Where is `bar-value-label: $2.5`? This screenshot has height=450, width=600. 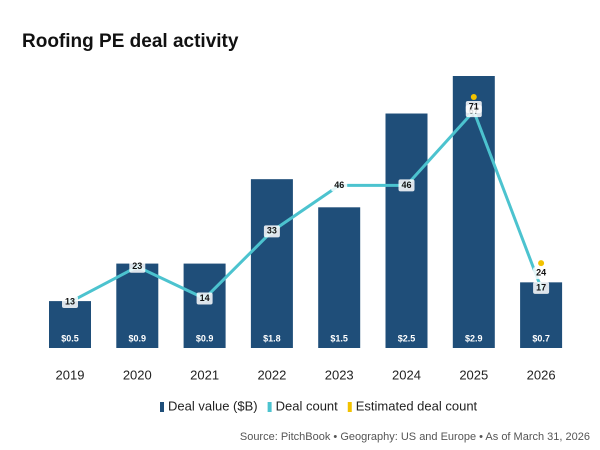 bar-value-label: $2.5 is located at coordinates (407, 338).